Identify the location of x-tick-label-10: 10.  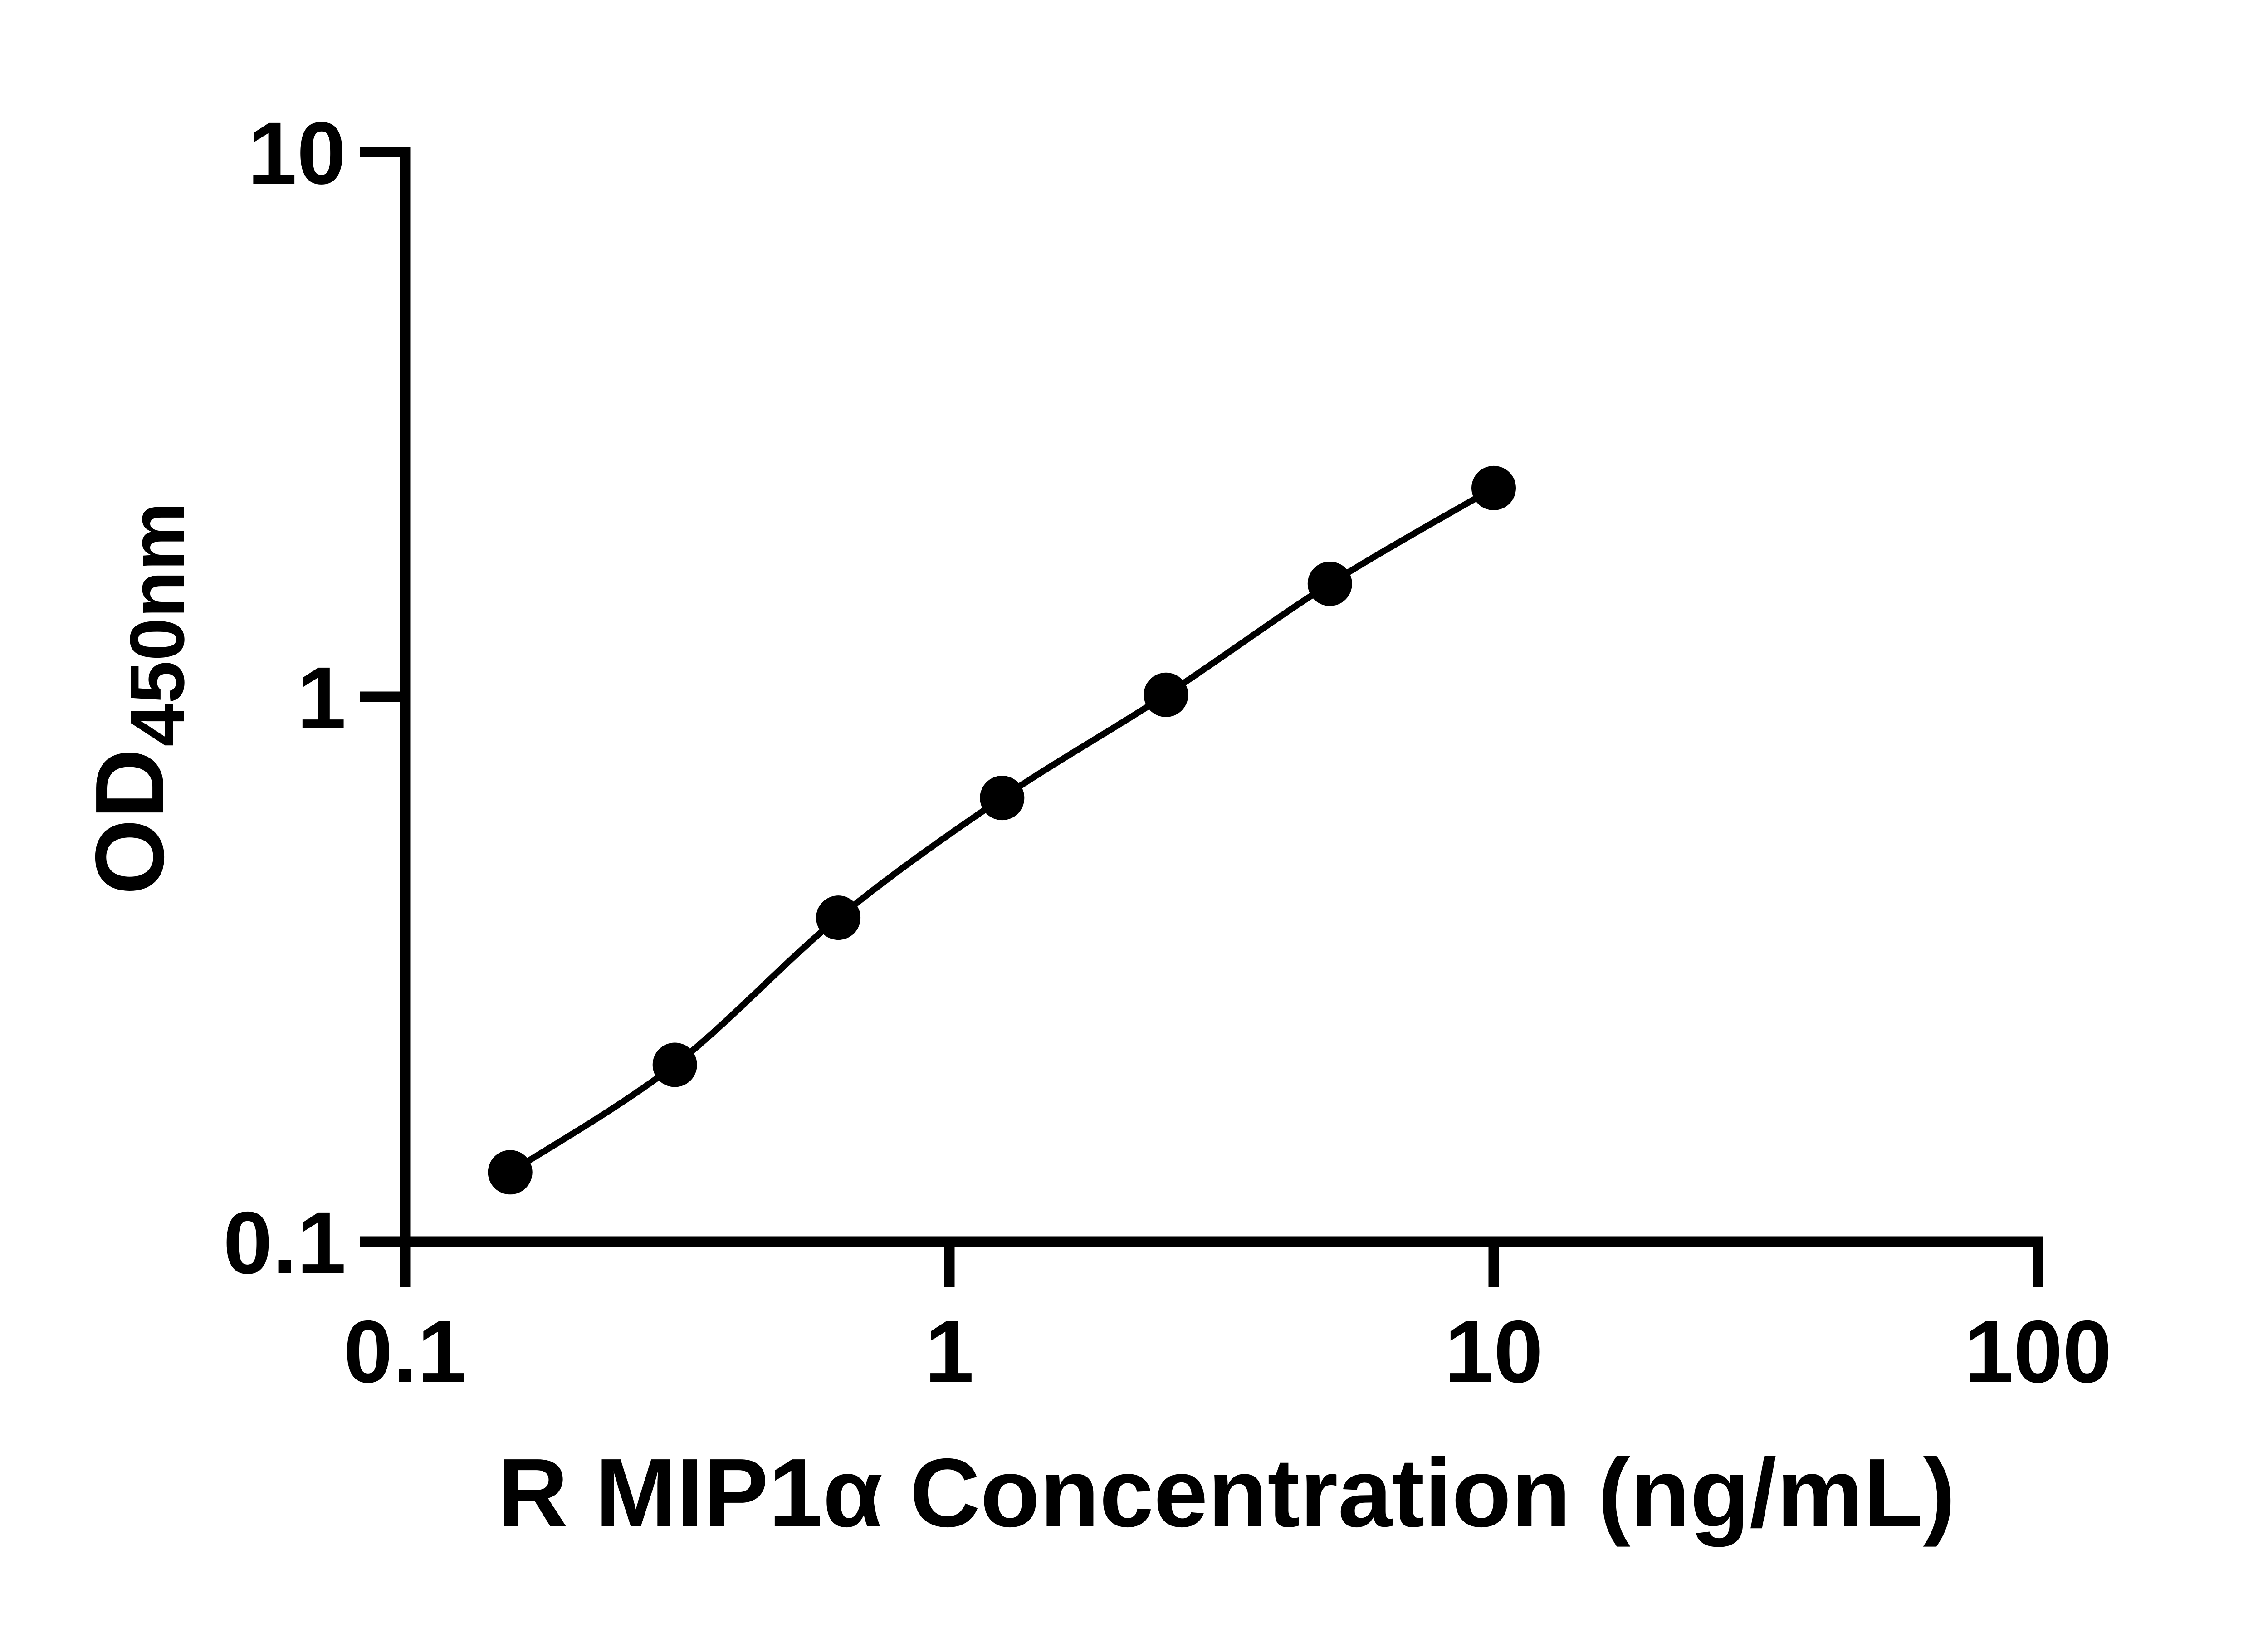
(1494, 1351).